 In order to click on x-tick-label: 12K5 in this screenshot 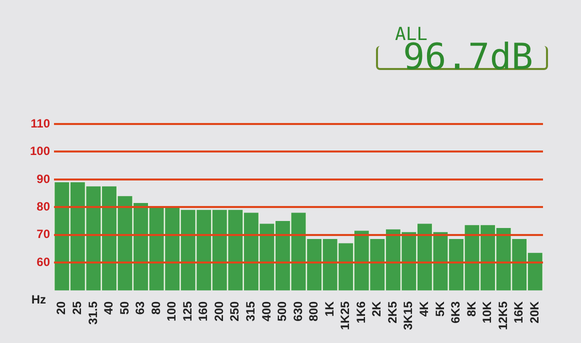, I will do `click(503, 315)`.